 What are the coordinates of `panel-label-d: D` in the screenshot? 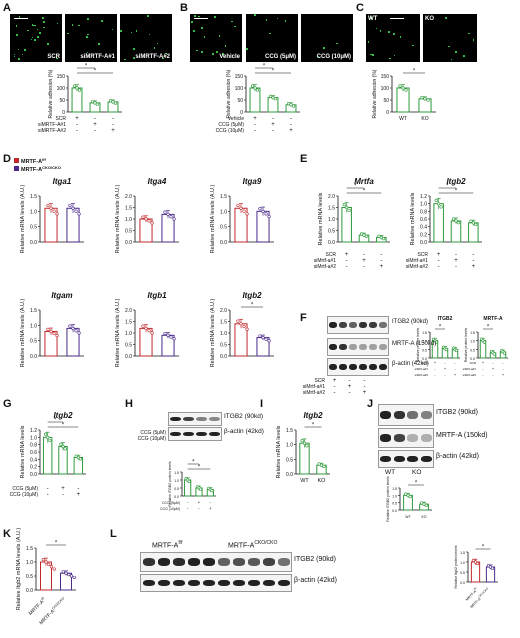 It's located at (7, 159).